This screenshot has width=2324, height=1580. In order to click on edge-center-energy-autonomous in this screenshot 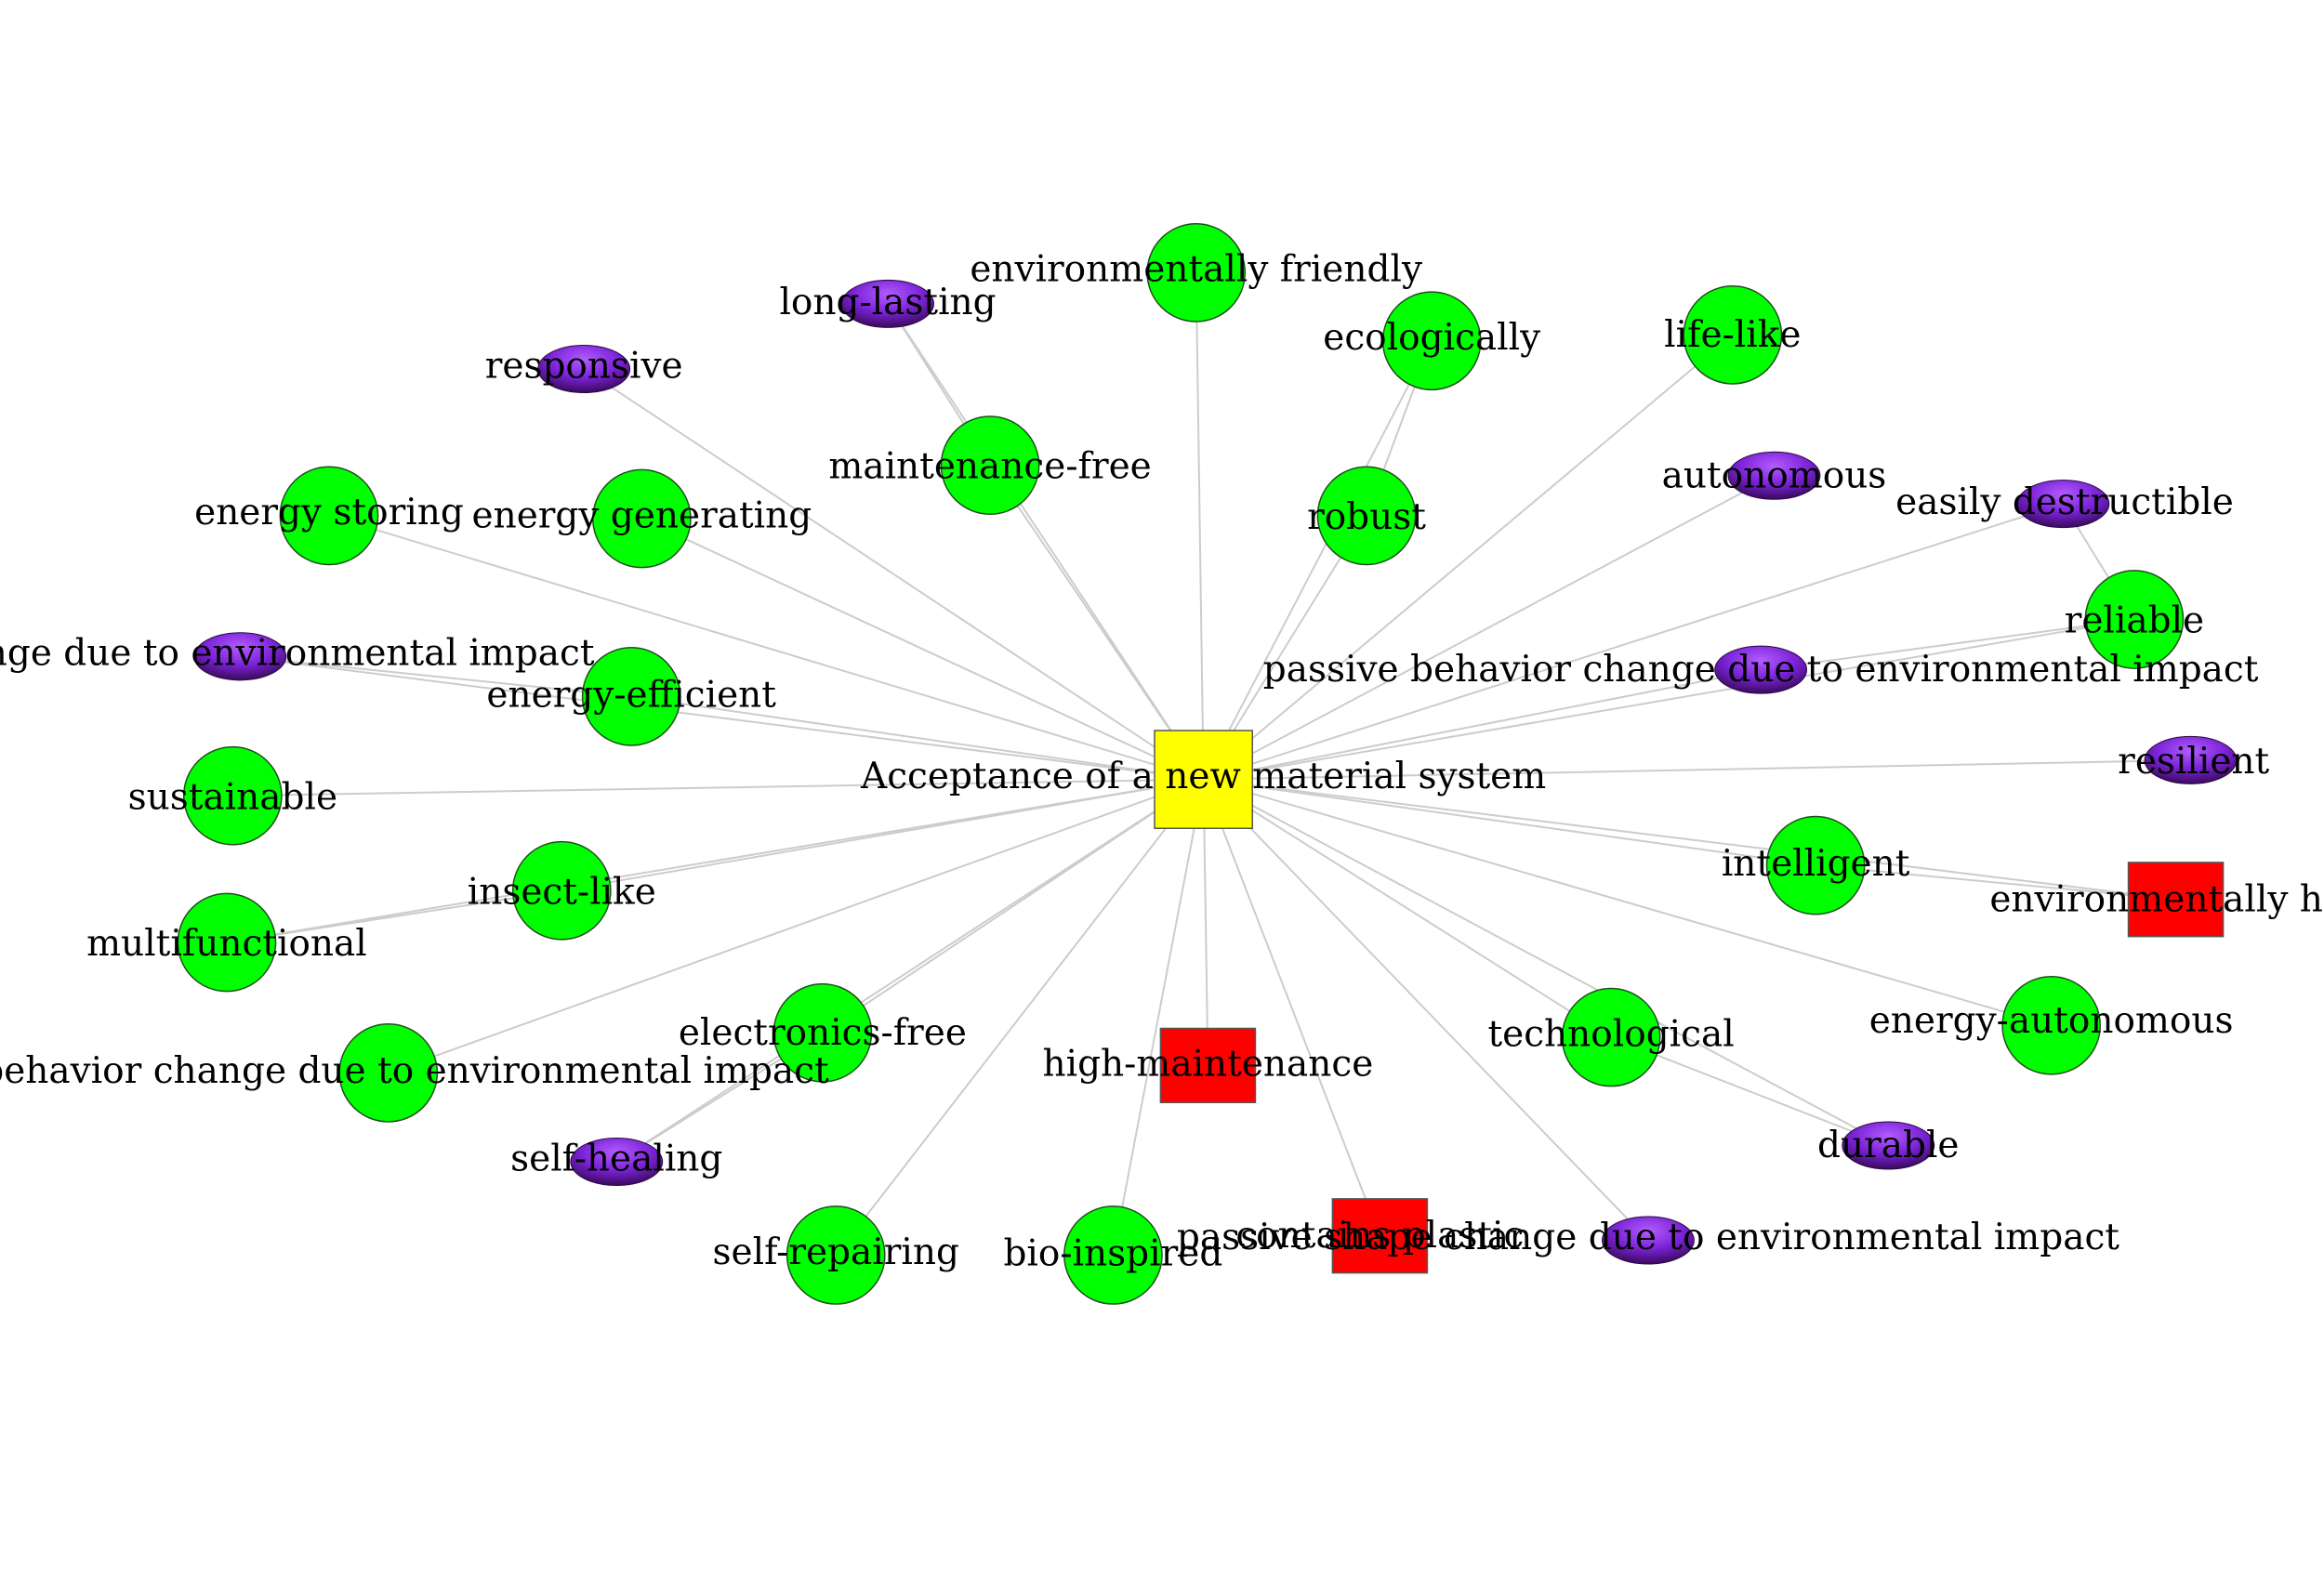, I will do `click(1627, 902)`.